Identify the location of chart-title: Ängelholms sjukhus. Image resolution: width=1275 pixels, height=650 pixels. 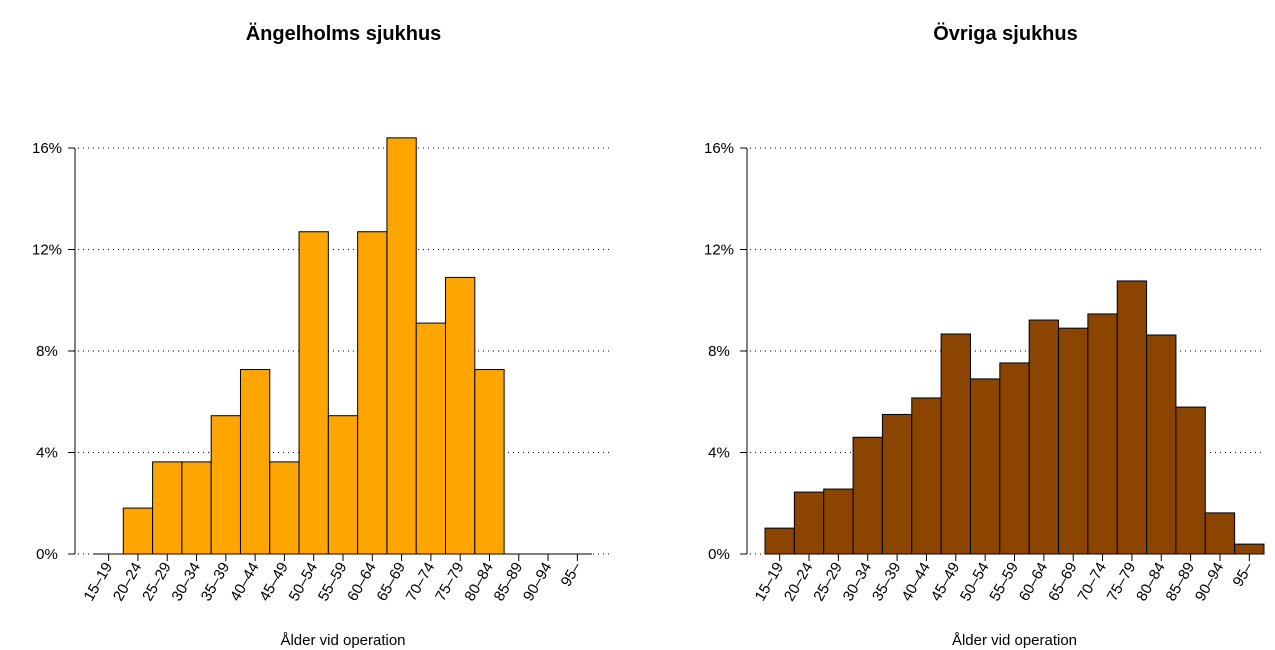
(344, 33).